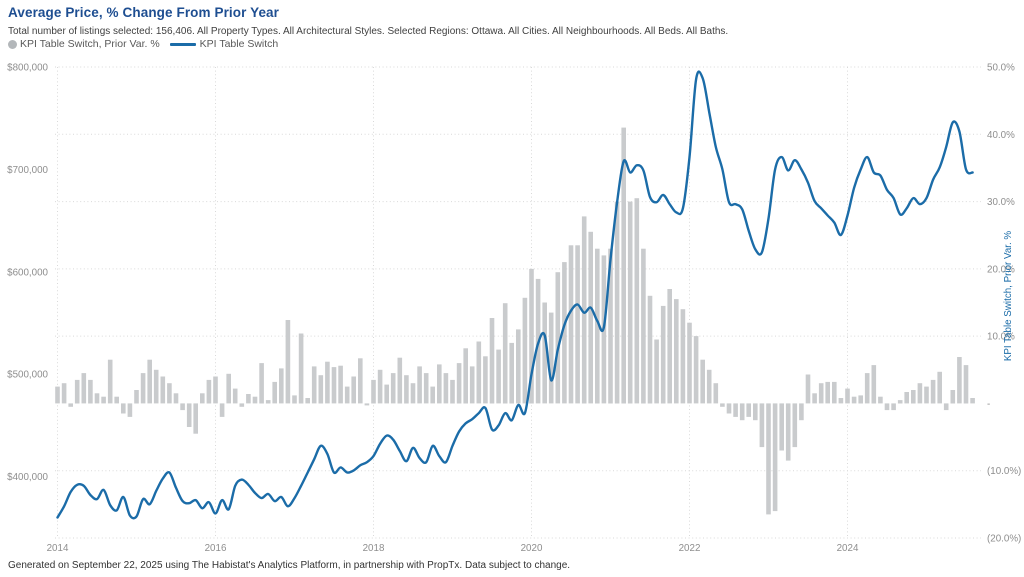 The image size is (1024, 577). I want to click on legend-item-price: KPI Table Switch, so click(219, 44).